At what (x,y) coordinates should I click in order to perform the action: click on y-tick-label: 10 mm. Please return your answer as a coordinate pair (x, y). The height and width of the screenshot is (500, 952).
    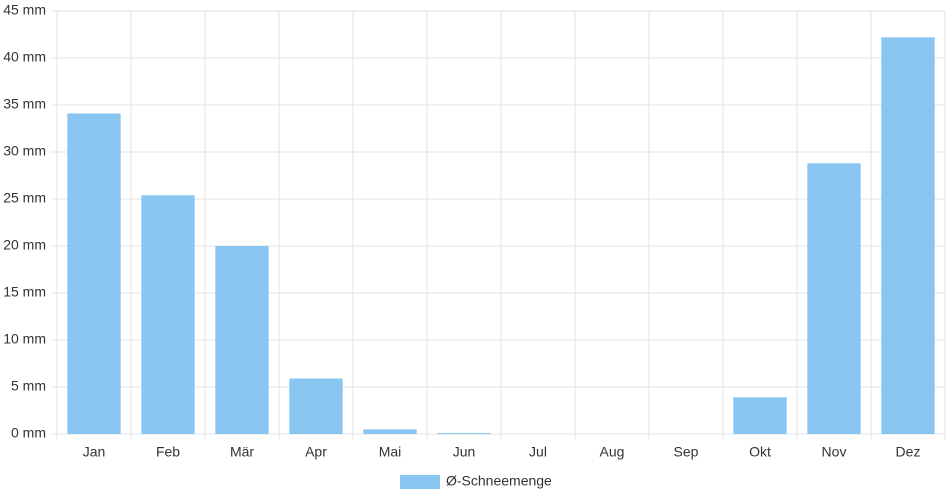
    Looking at the image, I should click on (24, 339).